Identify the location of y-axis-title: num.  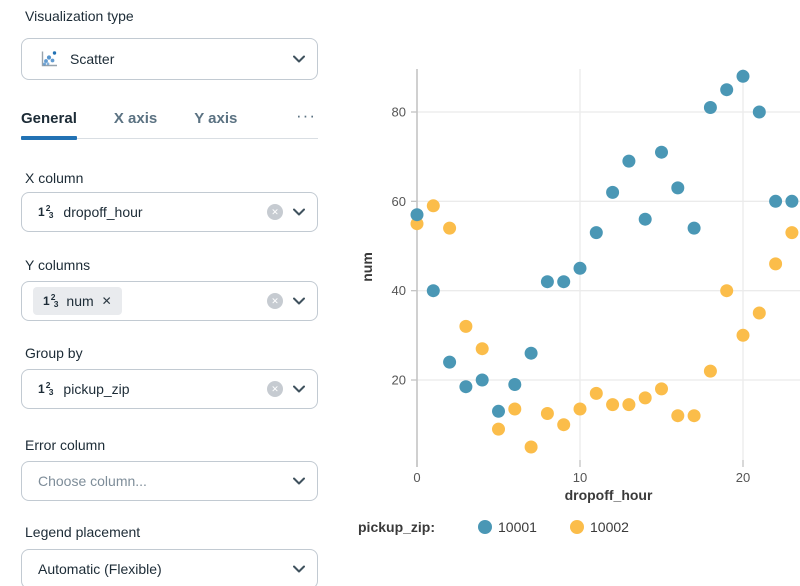
(367, 267).